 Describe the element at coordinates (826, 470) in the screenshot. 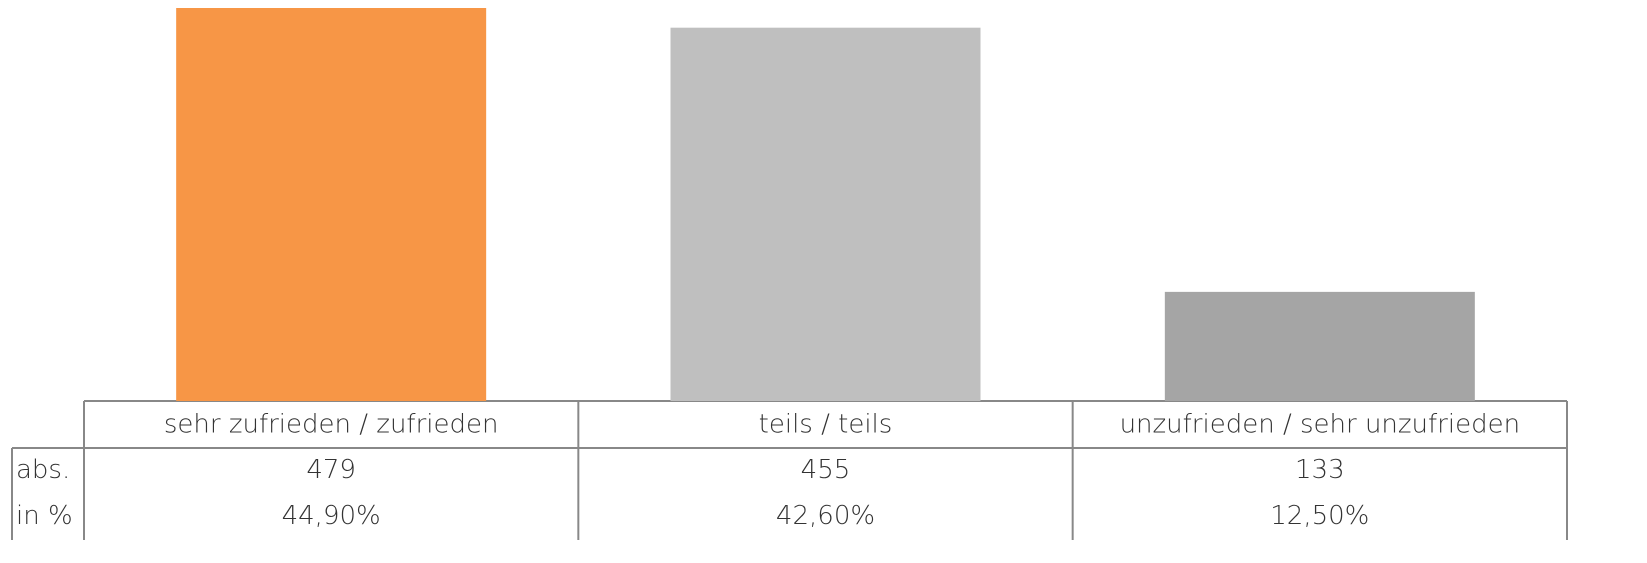

I see `table-value: 455` at that location.